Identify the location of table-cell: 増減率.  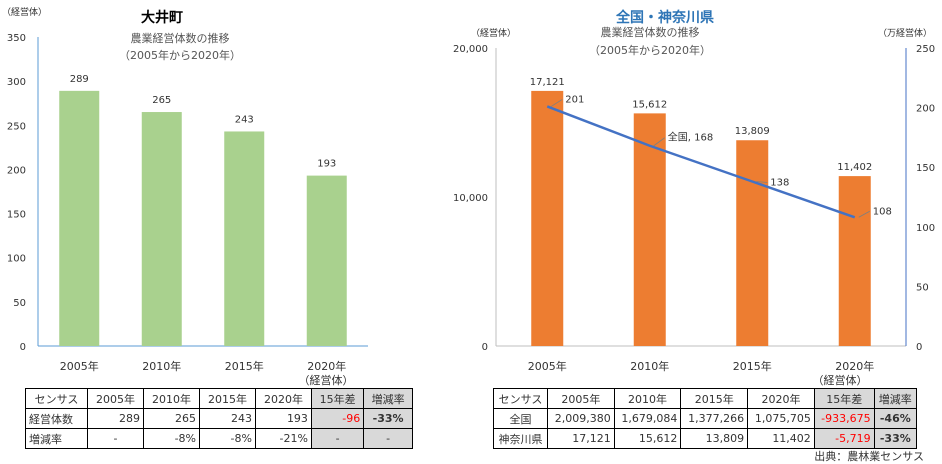
(56, 438).